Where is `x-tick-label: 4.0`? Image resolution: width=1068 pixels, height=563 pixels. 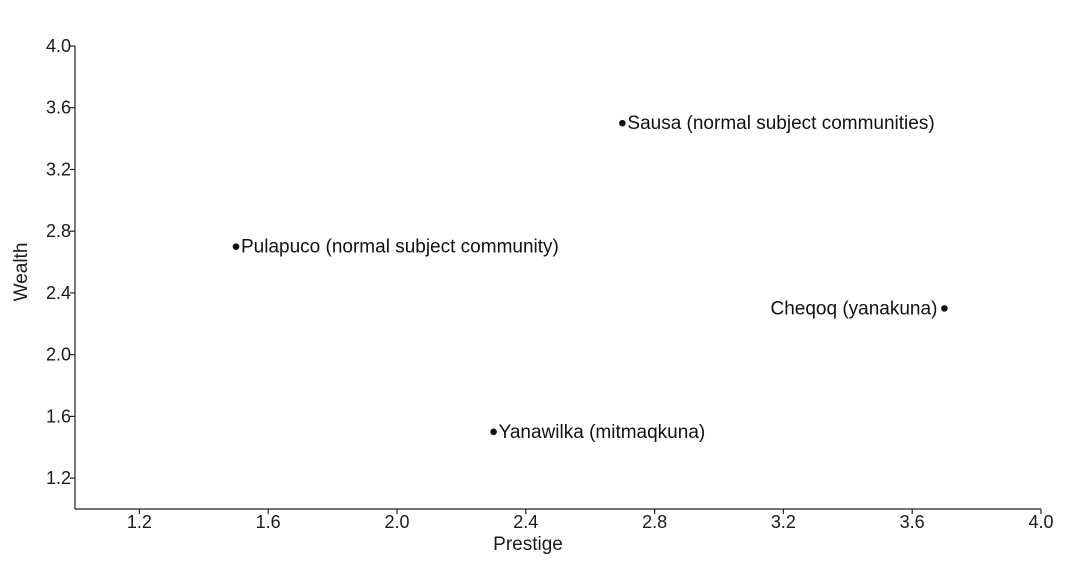
x-tick-label: 4.0 is located at coordinates (1040, 522).